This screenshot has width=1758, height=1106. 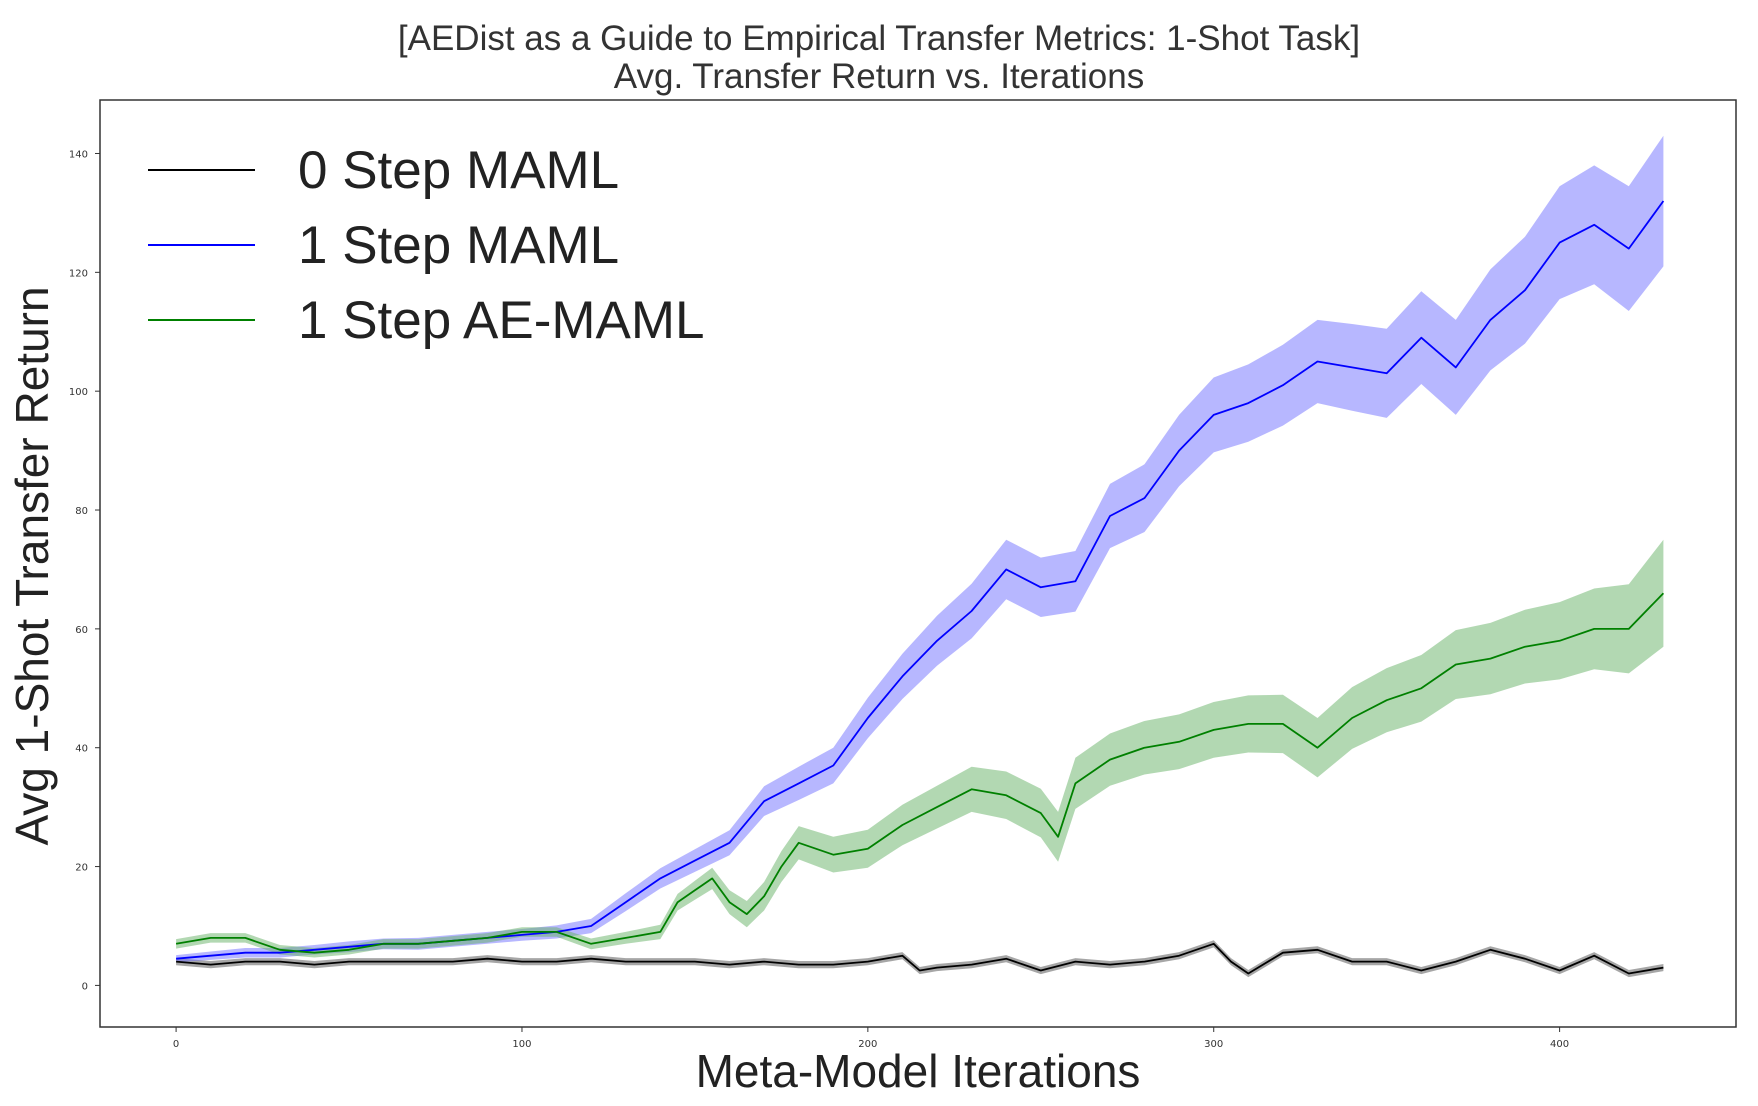 I want to click on y-tick-label: 60, so click(x=81, y=630).